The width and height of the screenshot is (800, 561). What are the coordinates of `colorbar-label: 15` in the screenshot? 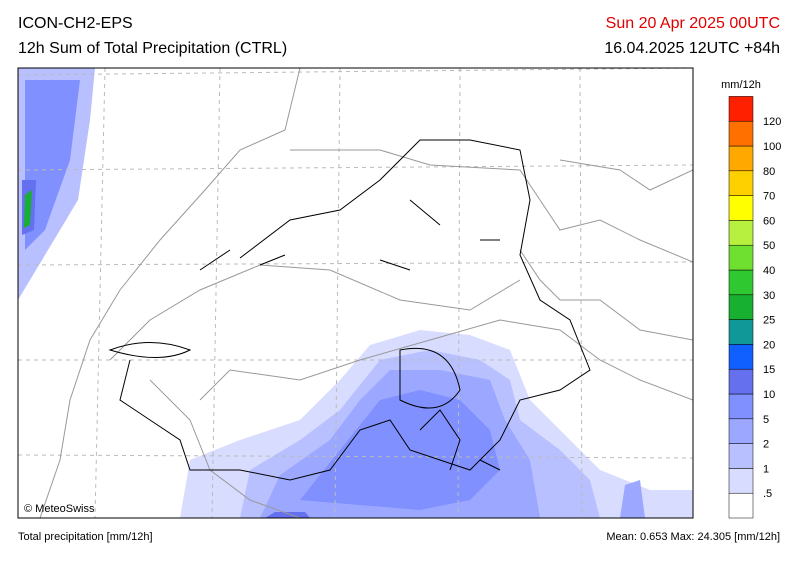 It's located at (769, 370).